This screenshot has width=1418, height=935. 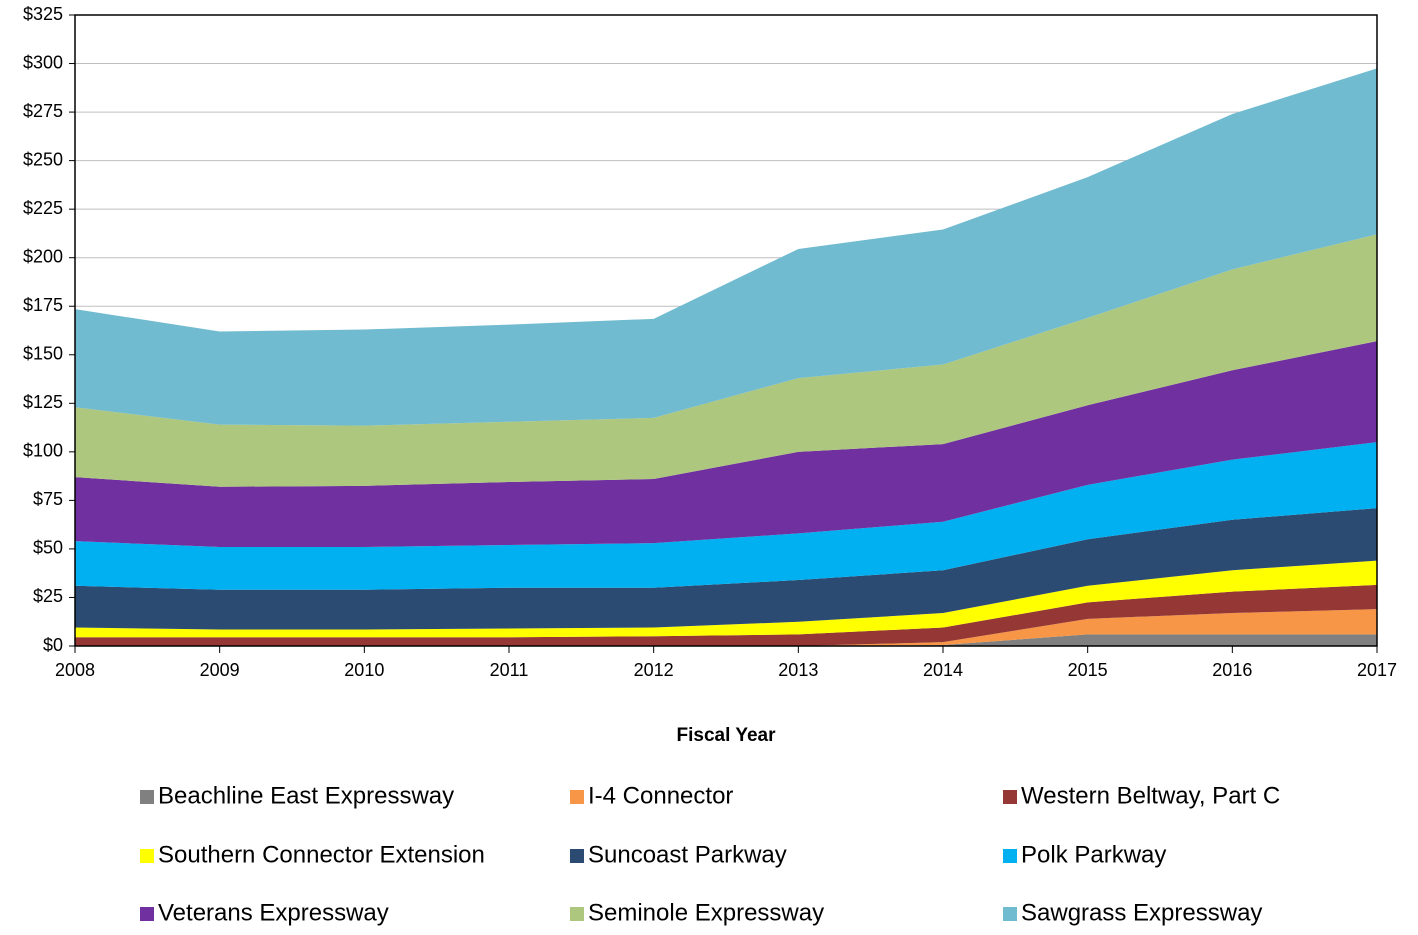 I want to click on x-tick-label: 2011, so click(x=509, y=670).